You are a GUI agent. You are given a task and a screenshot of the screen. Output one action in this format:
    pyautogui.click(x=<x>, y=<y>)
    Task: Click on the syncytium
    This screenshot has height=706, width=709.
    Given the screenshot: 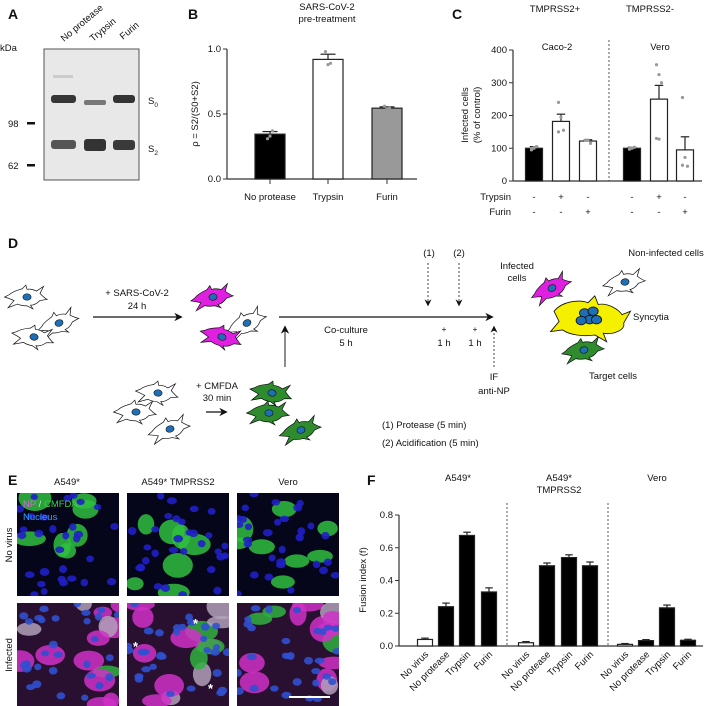 What is the action you would take?
    pyautogui.click(x=590, y=319)
    